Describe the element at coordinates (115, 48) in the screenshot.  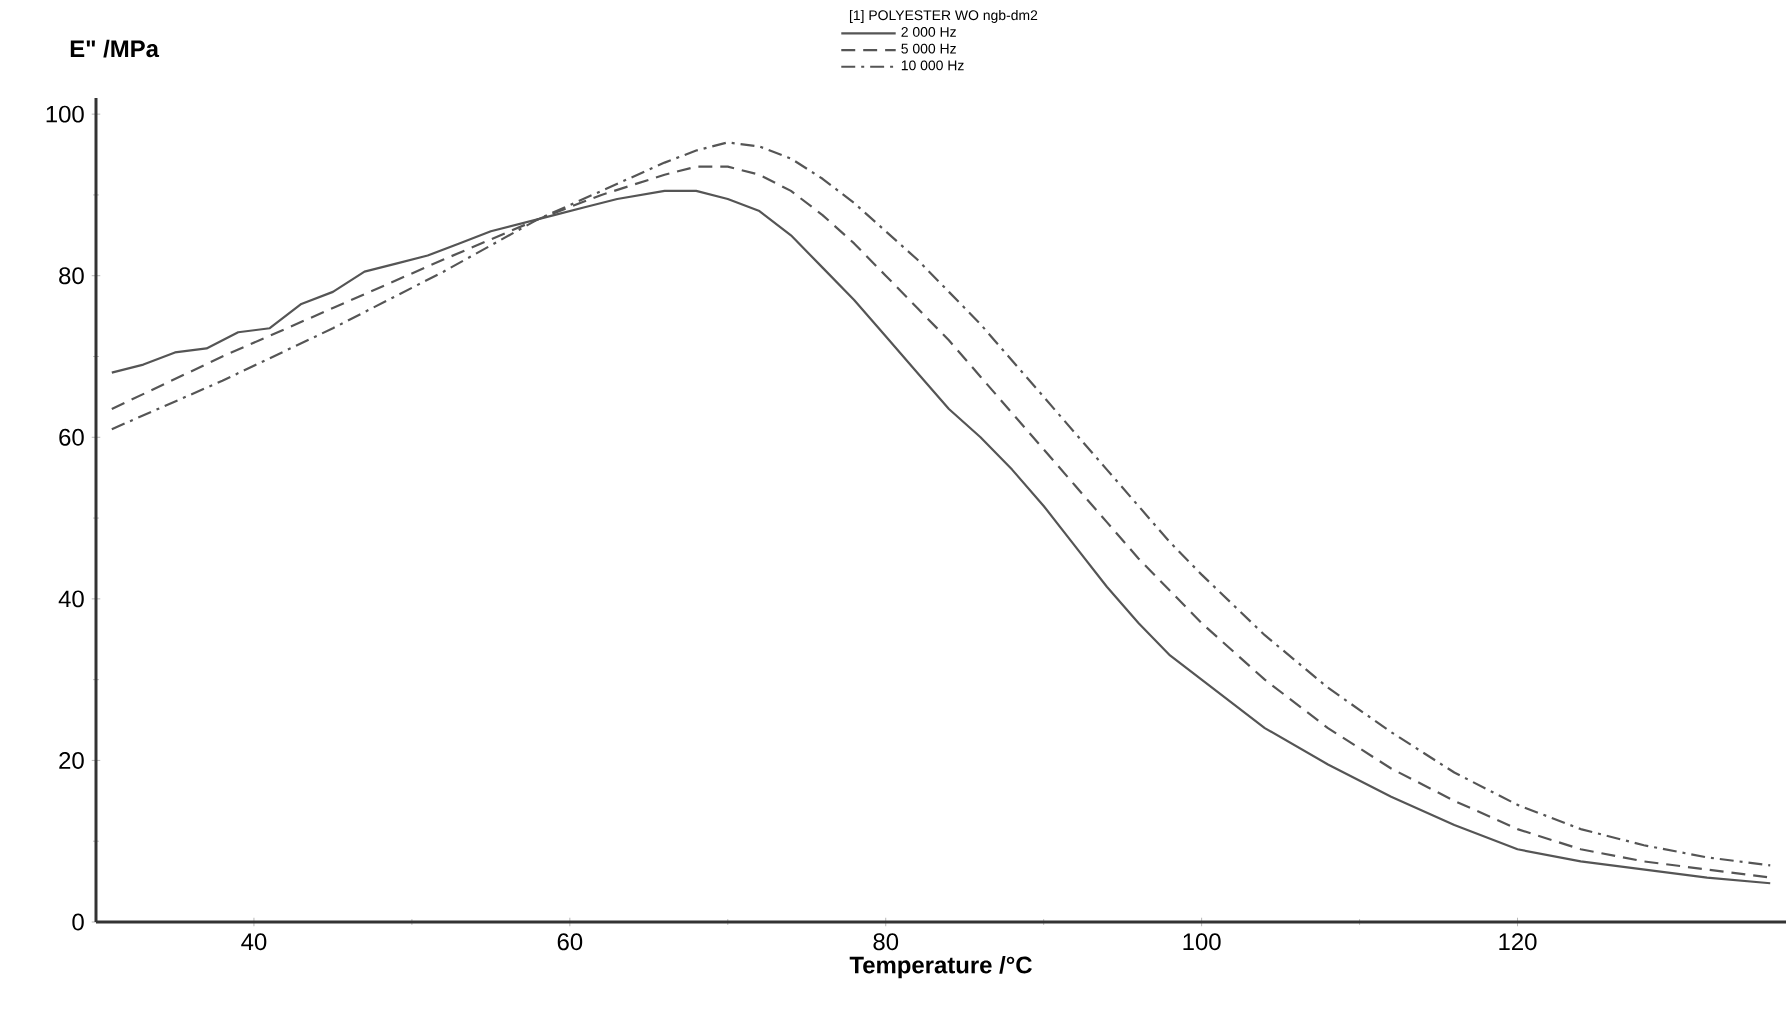
I see `y-axis-title: E" /MPa` at that location.